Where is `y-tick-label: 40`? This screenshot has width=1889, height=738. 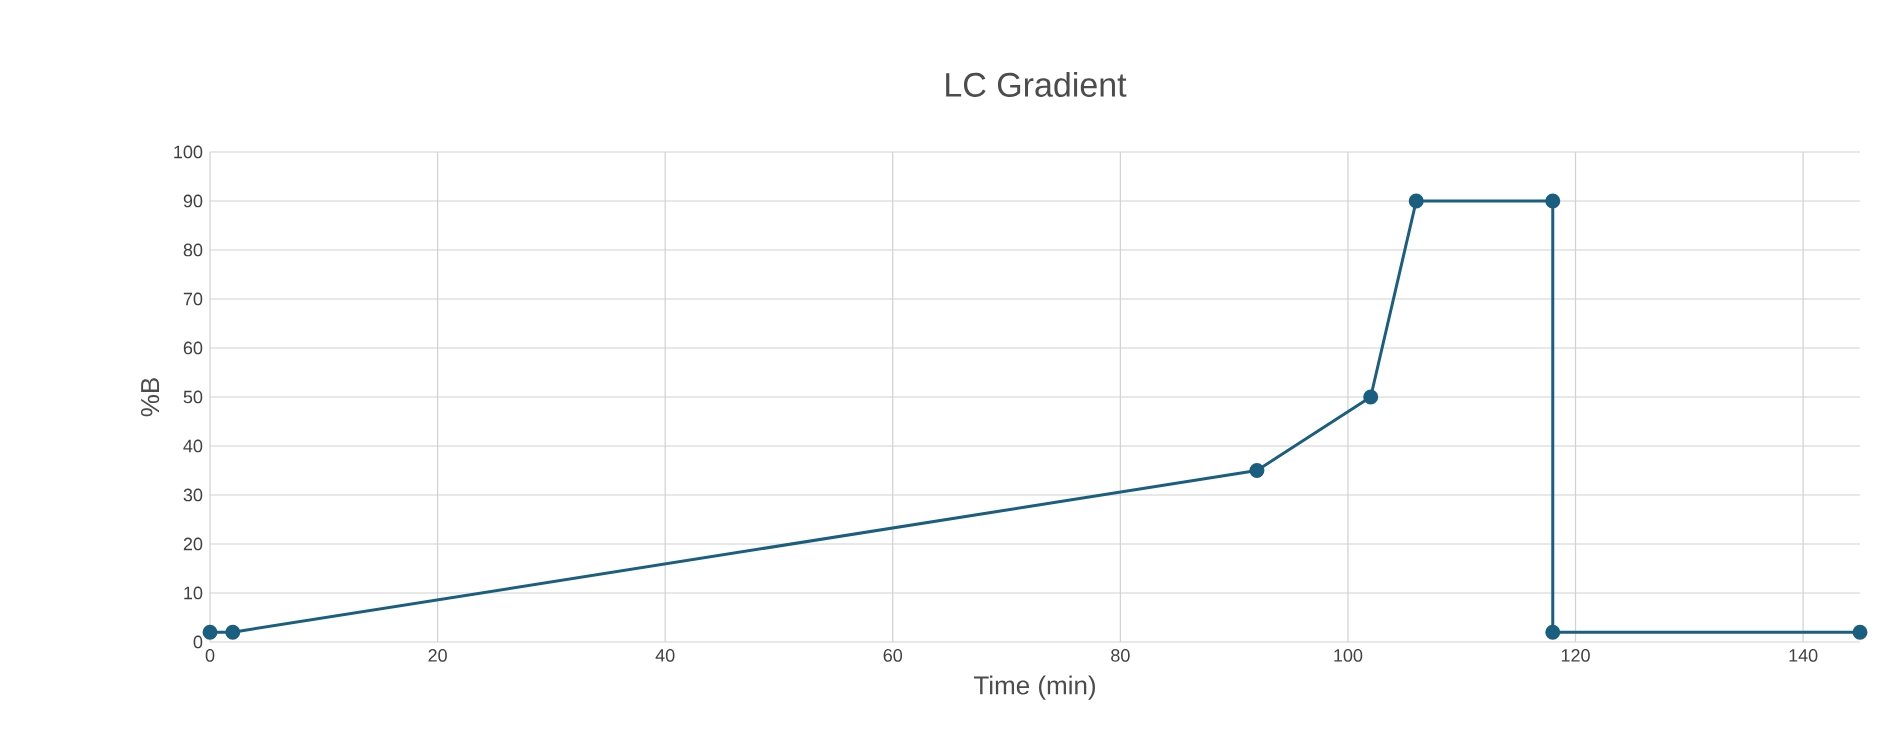 y-tick-label: 40 is located at coordinates (193, 446).